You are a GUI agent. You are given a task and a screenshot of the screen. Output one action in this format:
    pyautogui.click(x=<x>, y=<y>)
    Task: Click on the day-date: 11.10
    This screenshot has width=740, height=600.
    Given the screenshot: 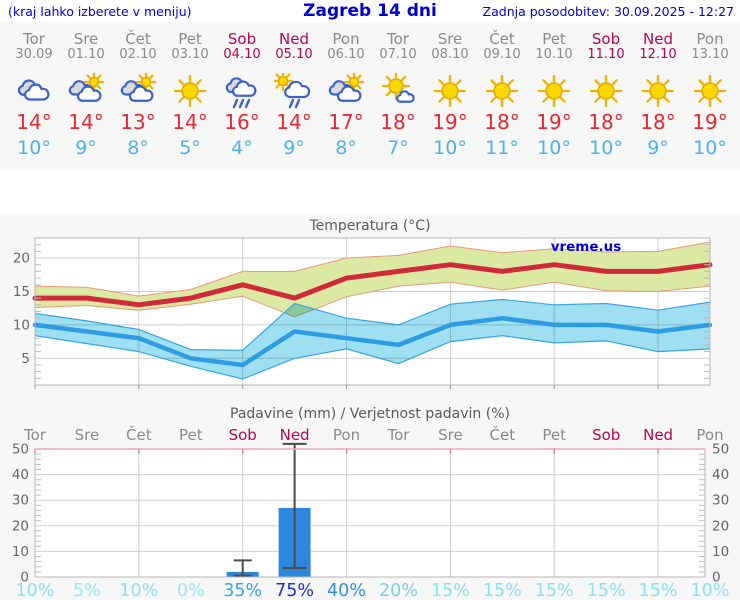 What is the action you would take?
    pyautogui.click(x=606, y=54)
    